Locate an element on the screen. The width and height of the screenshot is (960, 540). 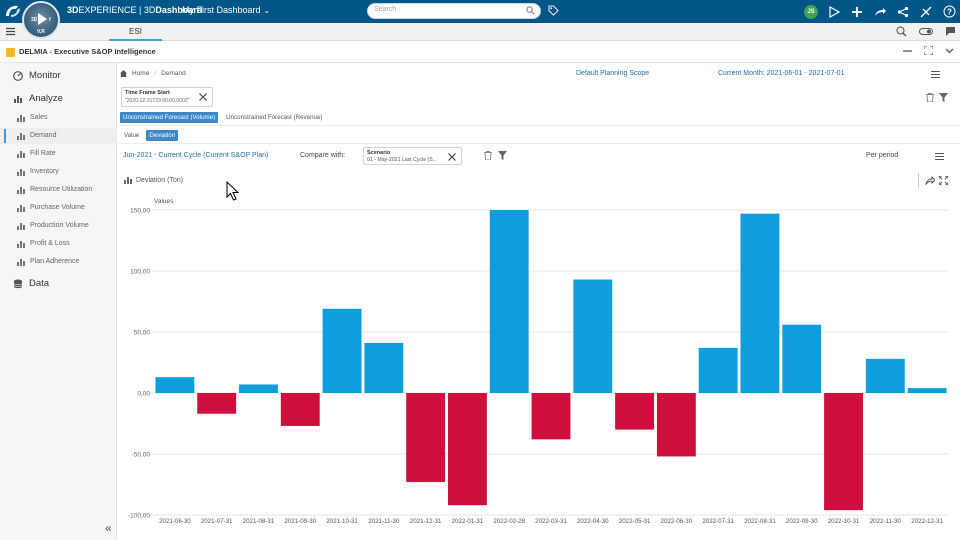
zoom-search-icon is located at coordinates (901, 31).